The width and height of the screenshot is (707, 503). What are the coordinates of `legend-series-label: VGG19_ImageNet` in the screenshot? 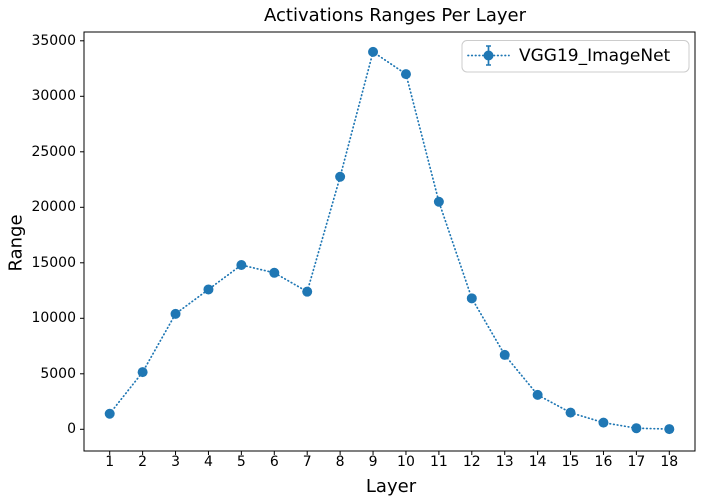 It's located at (595, 56).